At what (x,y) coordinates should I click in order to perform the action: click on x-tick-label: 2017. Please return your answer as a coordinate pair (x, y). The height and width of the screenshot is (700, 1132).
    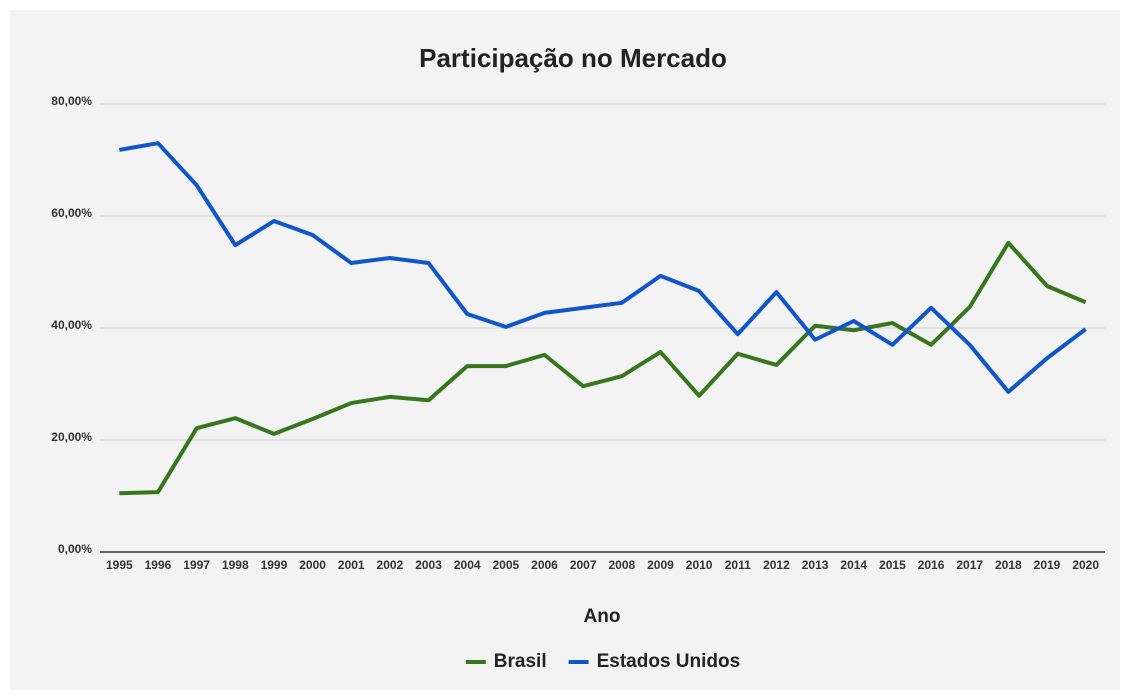
    Looking at the image, I should click on (969, 565).